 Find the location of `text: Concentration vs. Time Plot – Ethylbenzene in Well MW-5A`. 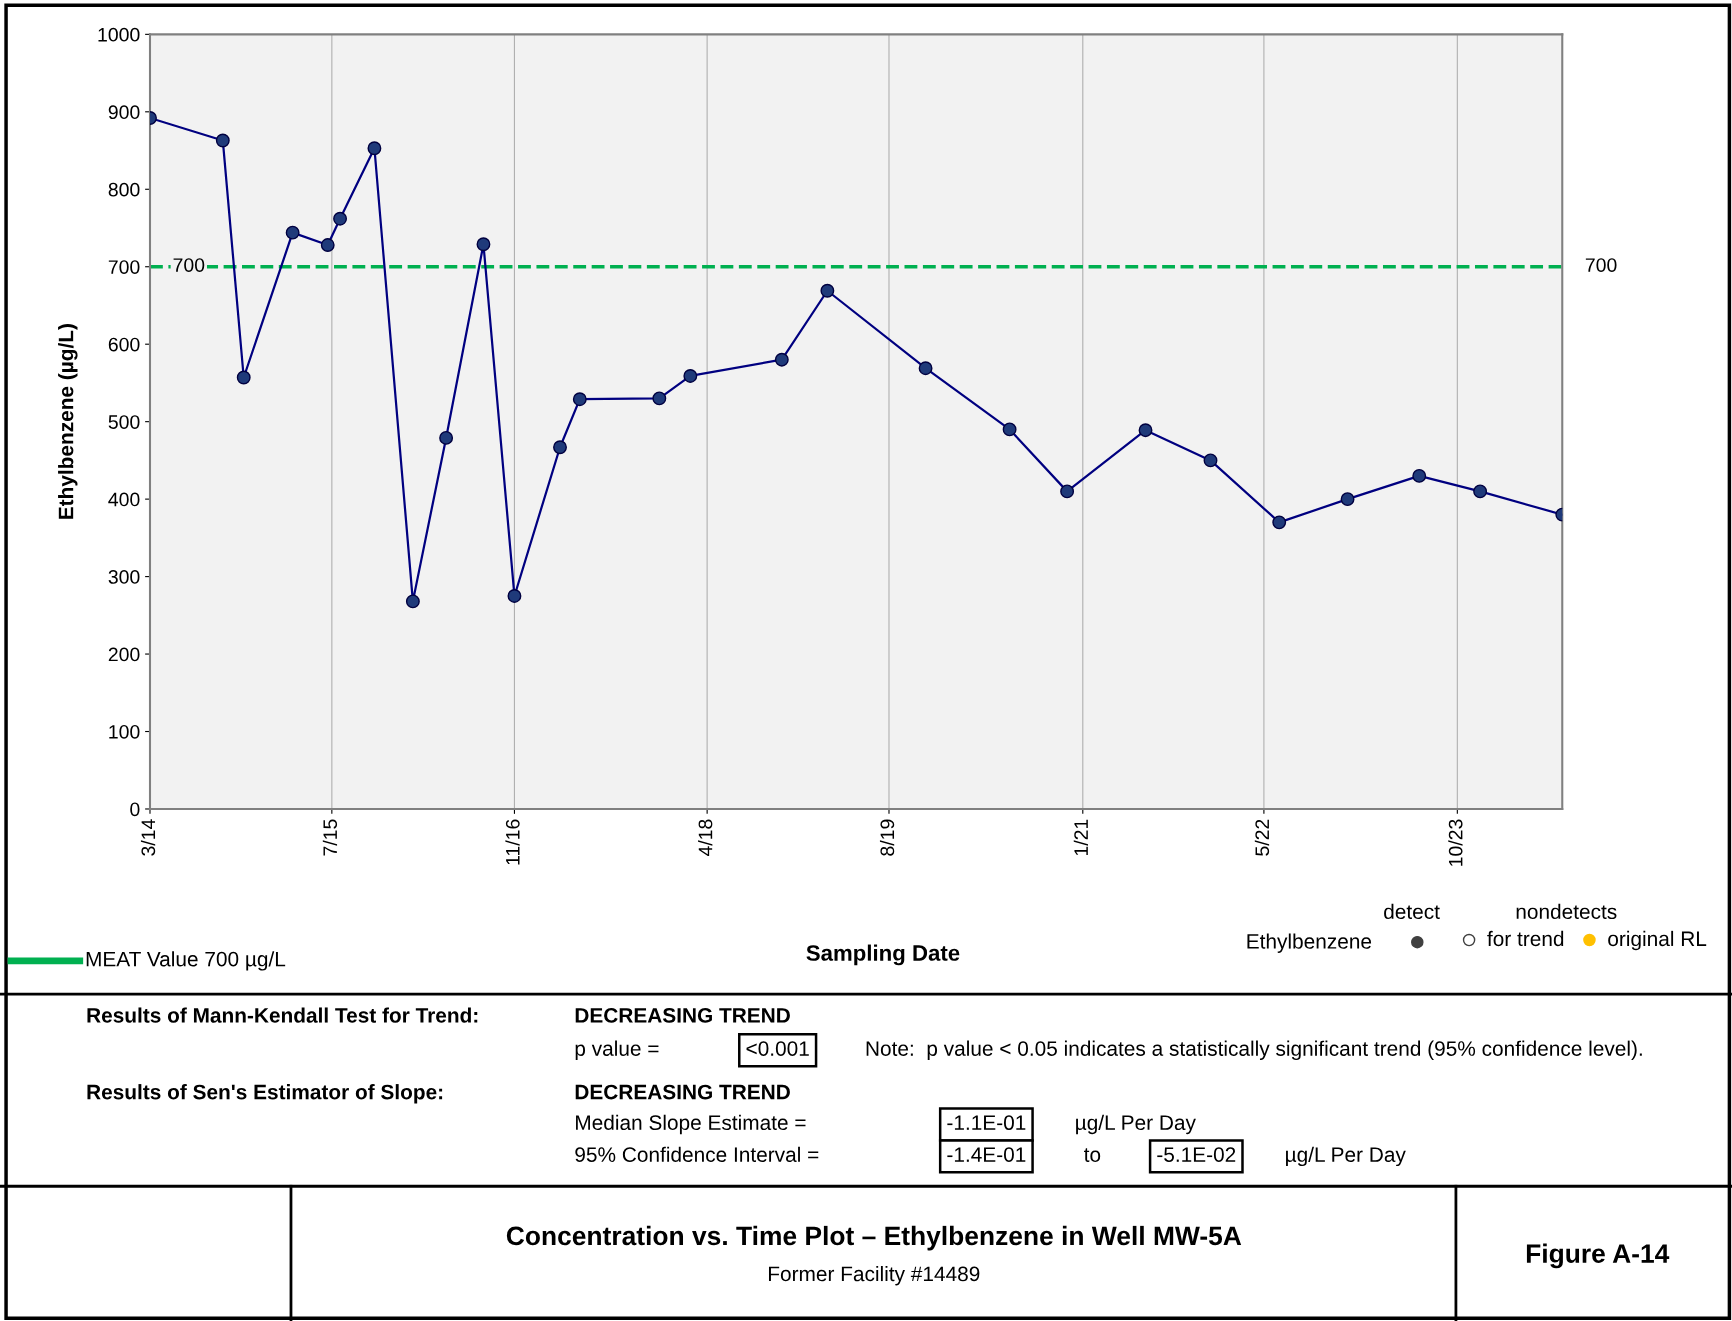

text: Concentration vs. Time Plot – Ethylbenzene in Well MW-5A is located at coordinates (874, 1238).